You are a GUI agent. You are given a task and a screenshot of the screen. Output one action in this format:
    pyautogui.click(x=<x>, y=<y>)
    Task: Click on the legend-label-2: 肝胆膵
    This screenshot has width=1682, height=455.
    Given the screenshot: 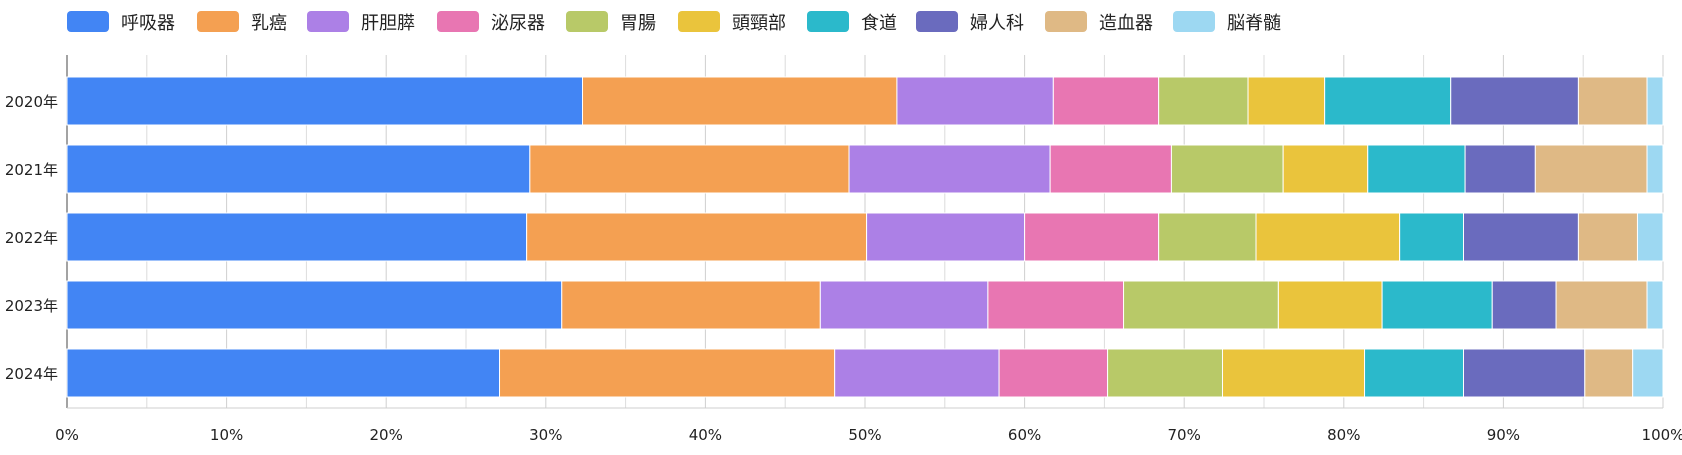 What is the action you would take?
    pyautogui.click(x=388, y=23)
    